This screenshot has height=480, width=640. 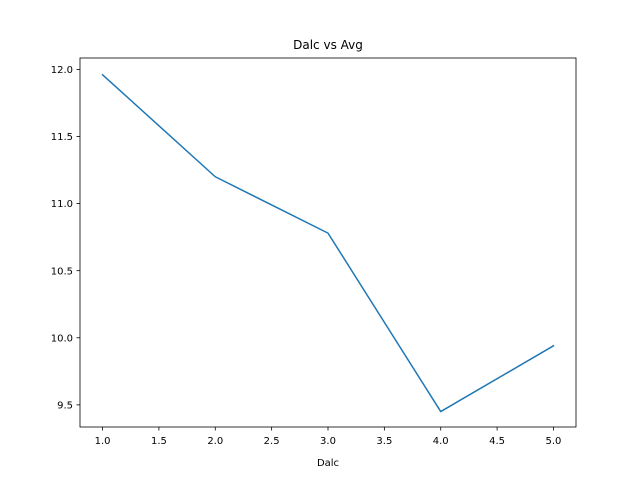 I want to click on x-tick-label: 1.0, so click(x=103, y=441).